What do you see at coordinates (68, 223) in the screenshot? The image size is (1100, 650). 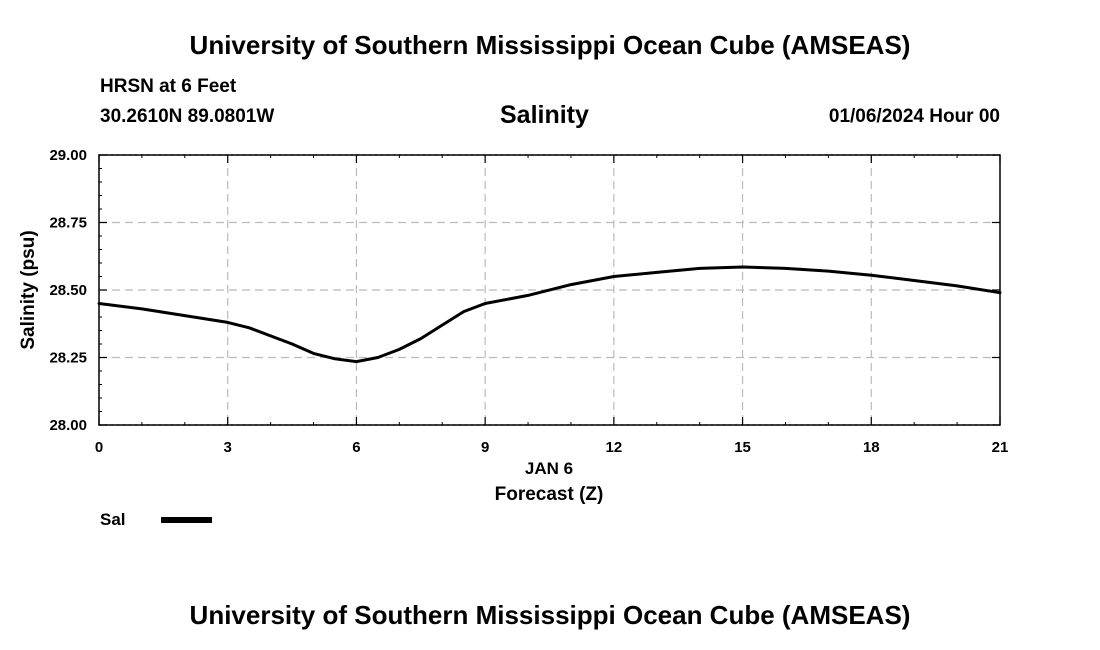 I see `y-tick-label: 28.75` at bounding box center [68, 223].